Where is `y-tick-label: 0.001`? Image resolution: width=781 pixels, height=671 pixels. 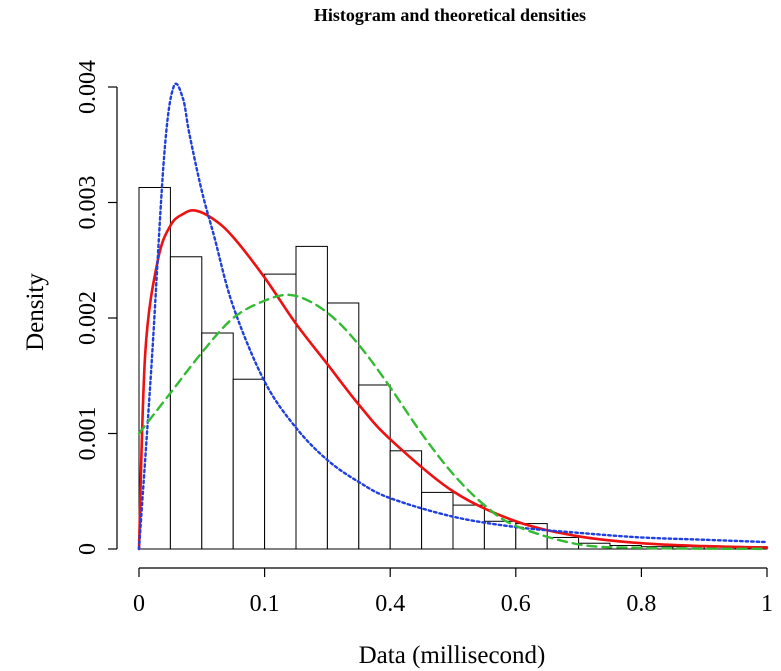 y-tick-label: 0.001 is located at coordinates (88, 434).